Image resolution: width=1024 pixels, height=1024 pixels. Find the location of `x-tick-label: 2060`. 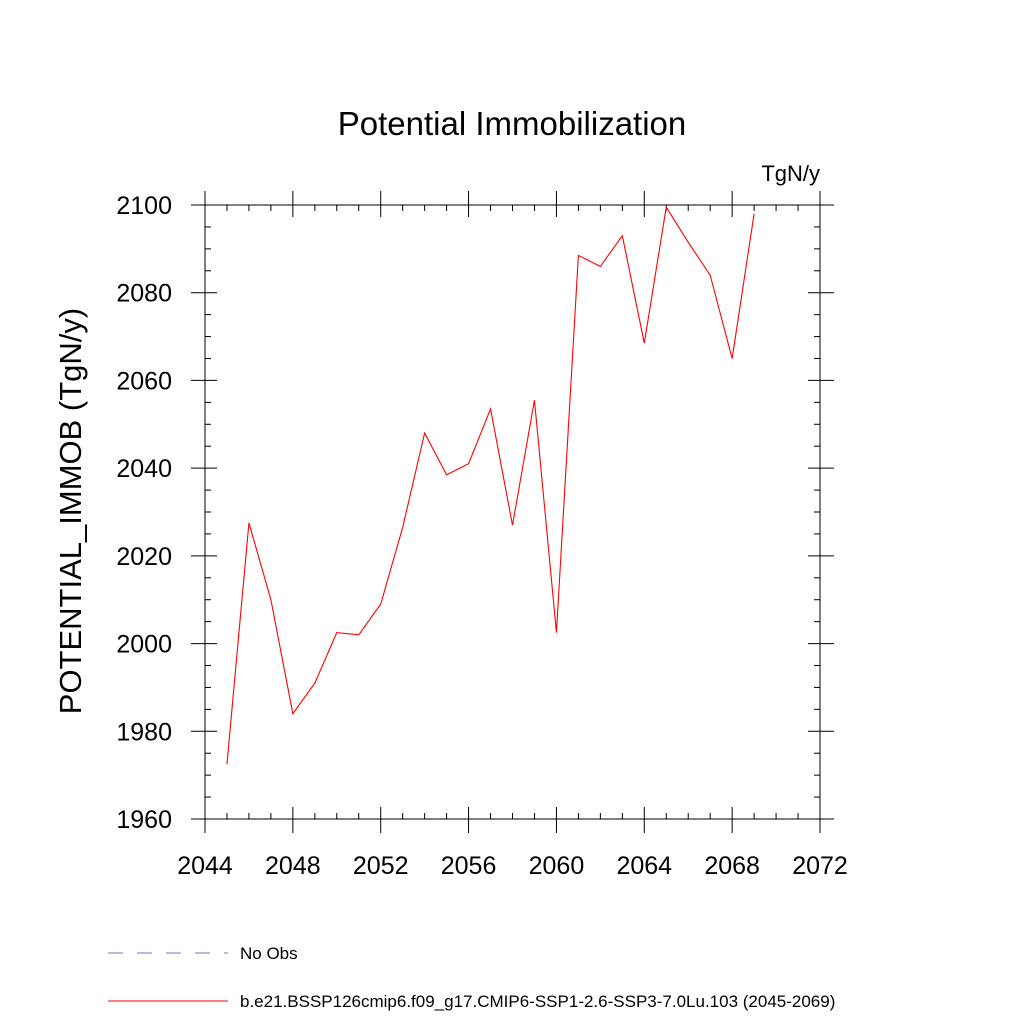

x-tick-label: 2060 is located at coordinates (557, 866).